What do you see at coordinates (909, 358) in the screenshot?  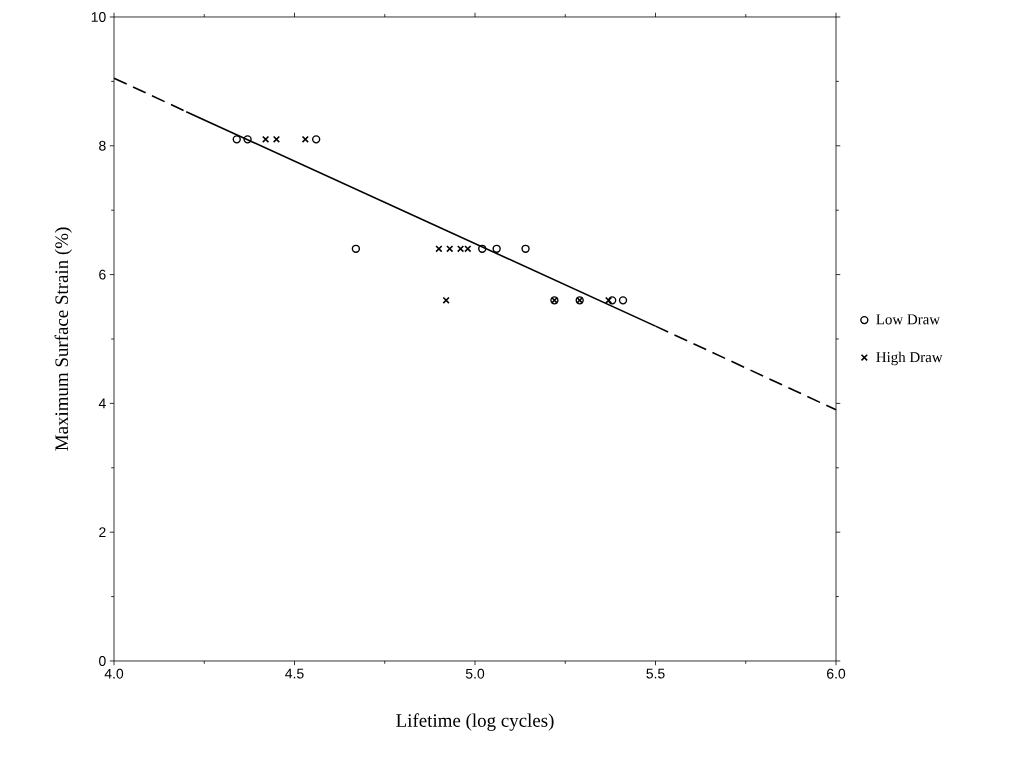 I see `legend-label: High Draw` at bounding box center [909, 358].